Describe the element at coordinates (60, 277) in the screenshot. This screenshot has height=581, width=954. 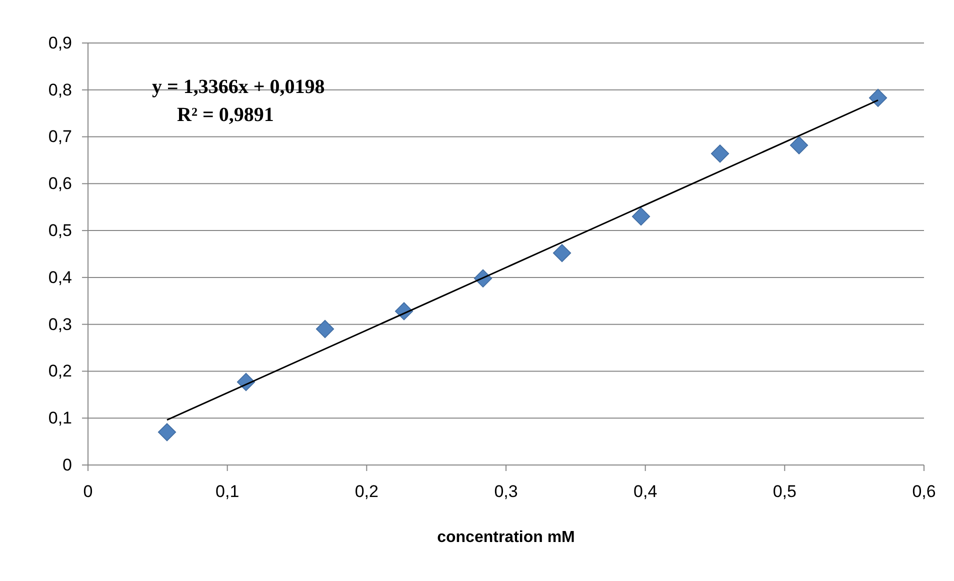
I see `y-tick-label: 0,4` at that location.